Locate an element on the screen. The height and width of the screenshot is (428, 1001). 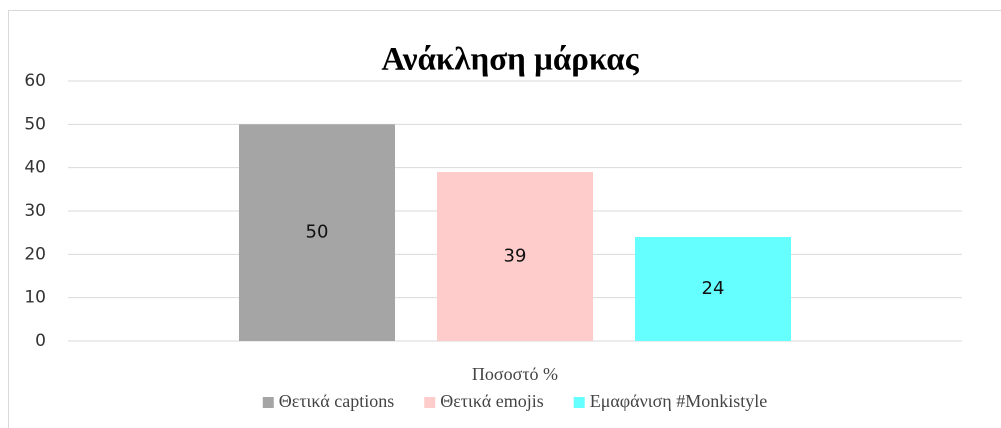
y-tick-label: 20 is located at coordinates (35, 254).